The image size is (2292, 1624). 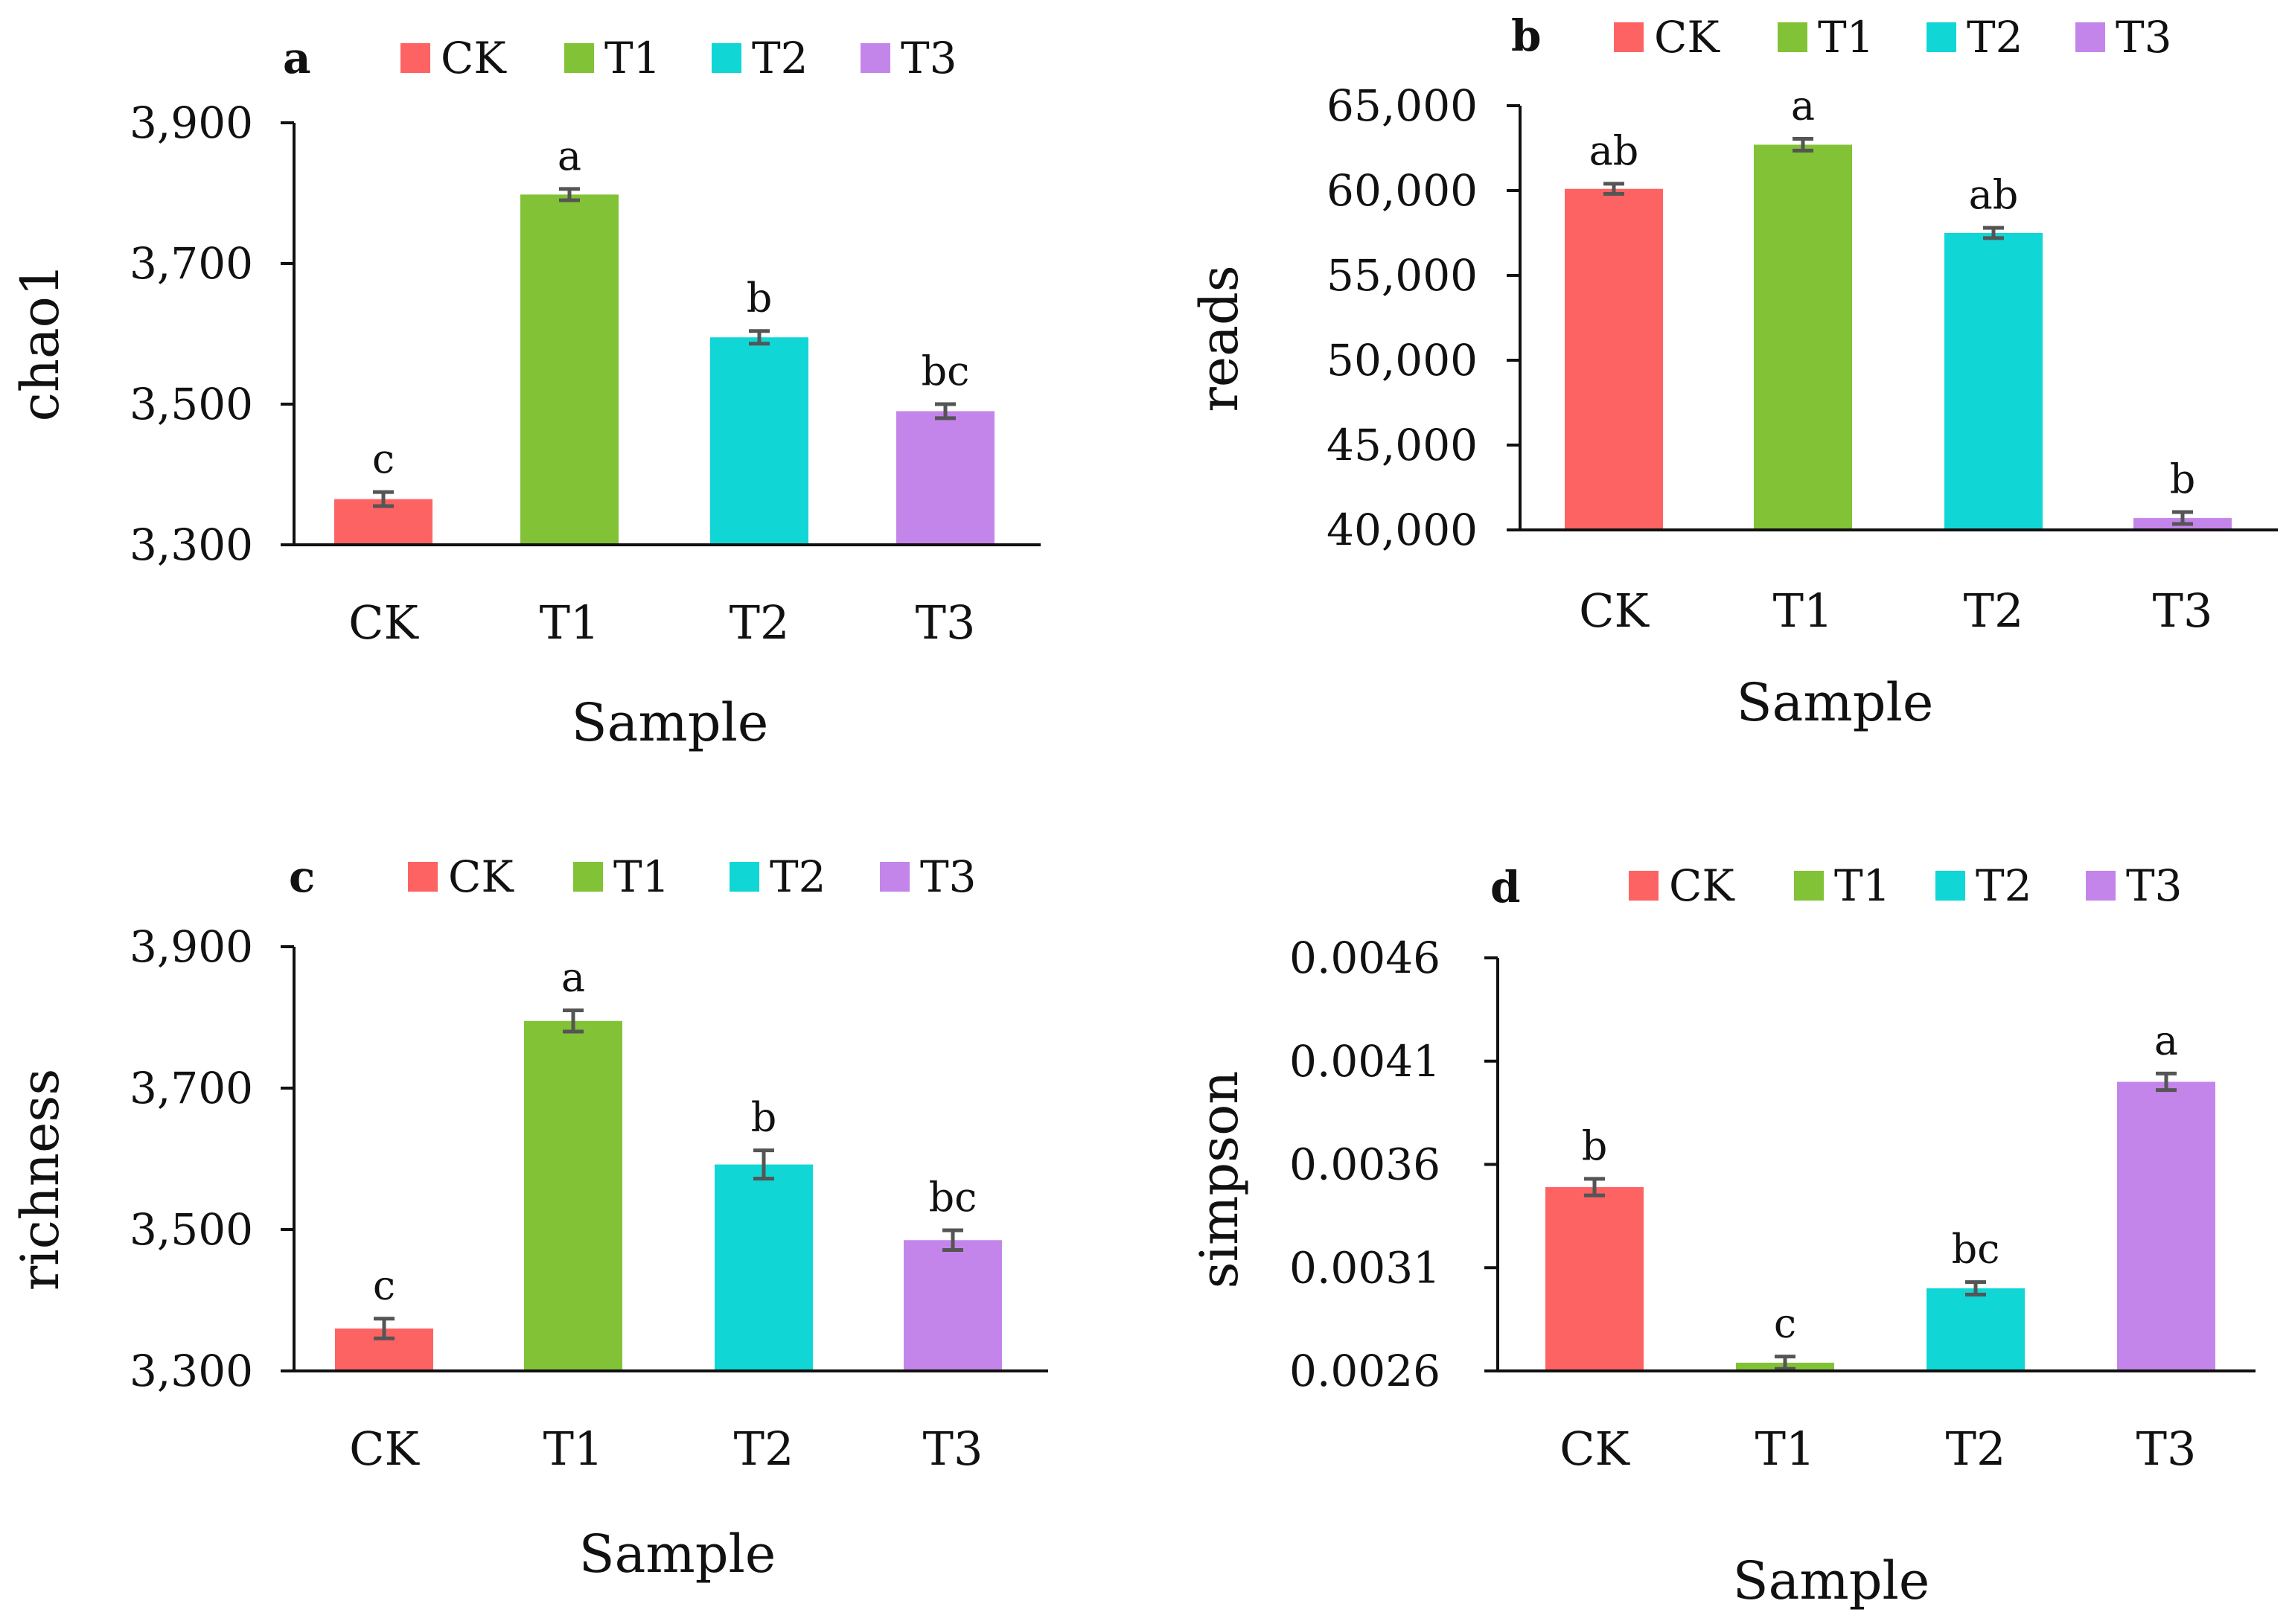 What do you see at coordinates (1644, 886) in the screenshot?
I see `legend-swatch-ck-d` at bounding box center [1644, 886].